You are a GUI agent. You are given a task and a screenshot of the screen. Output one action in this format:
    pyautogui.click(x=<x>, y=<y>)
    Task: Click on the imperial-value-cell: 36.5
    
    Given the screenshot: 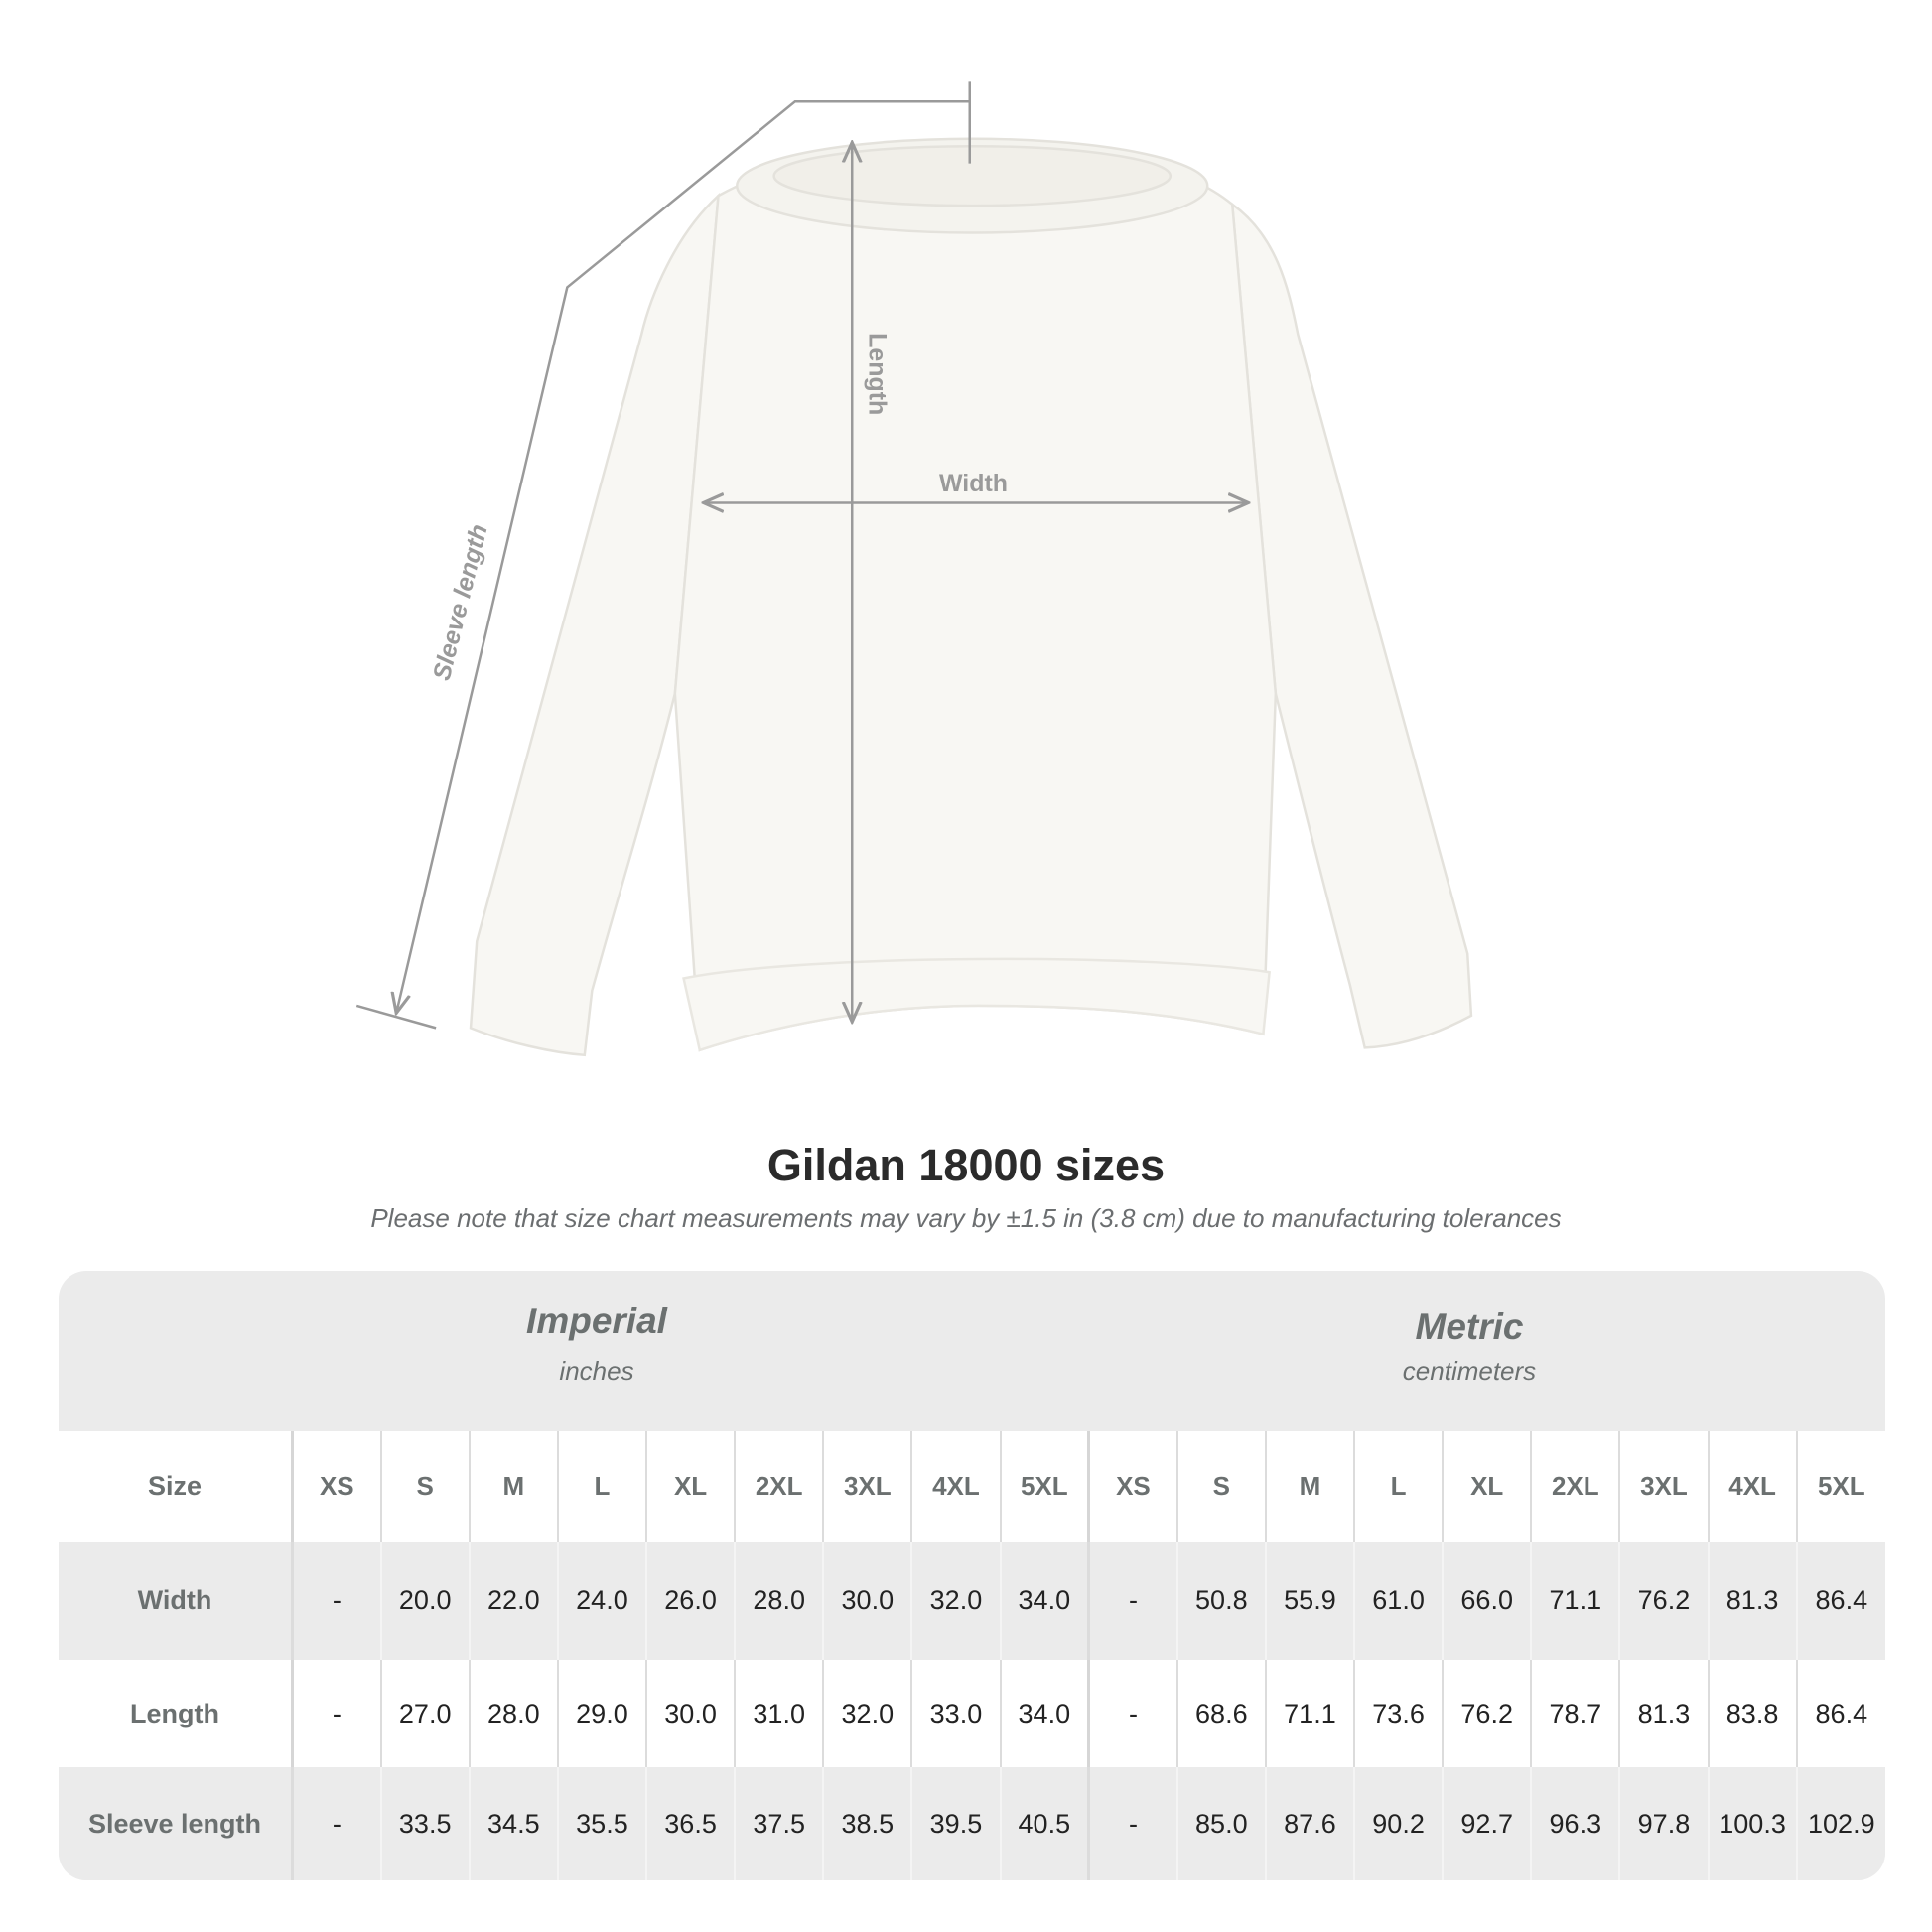 What is the action you would take?
    pyautogui.click(x=690, y=1823)
    